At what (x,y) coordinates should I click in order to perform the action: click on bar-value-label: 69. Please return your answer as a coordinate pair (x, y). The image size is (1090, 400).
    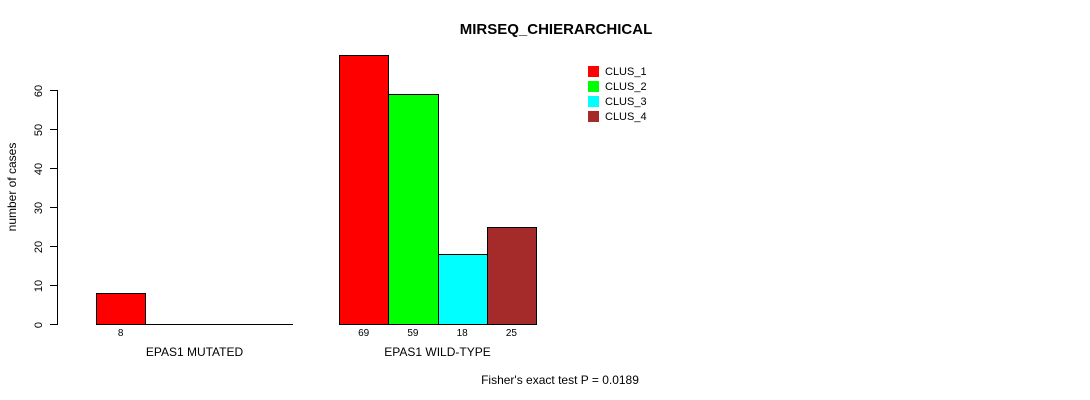
    Looking at the image, I should click on (364, 333).